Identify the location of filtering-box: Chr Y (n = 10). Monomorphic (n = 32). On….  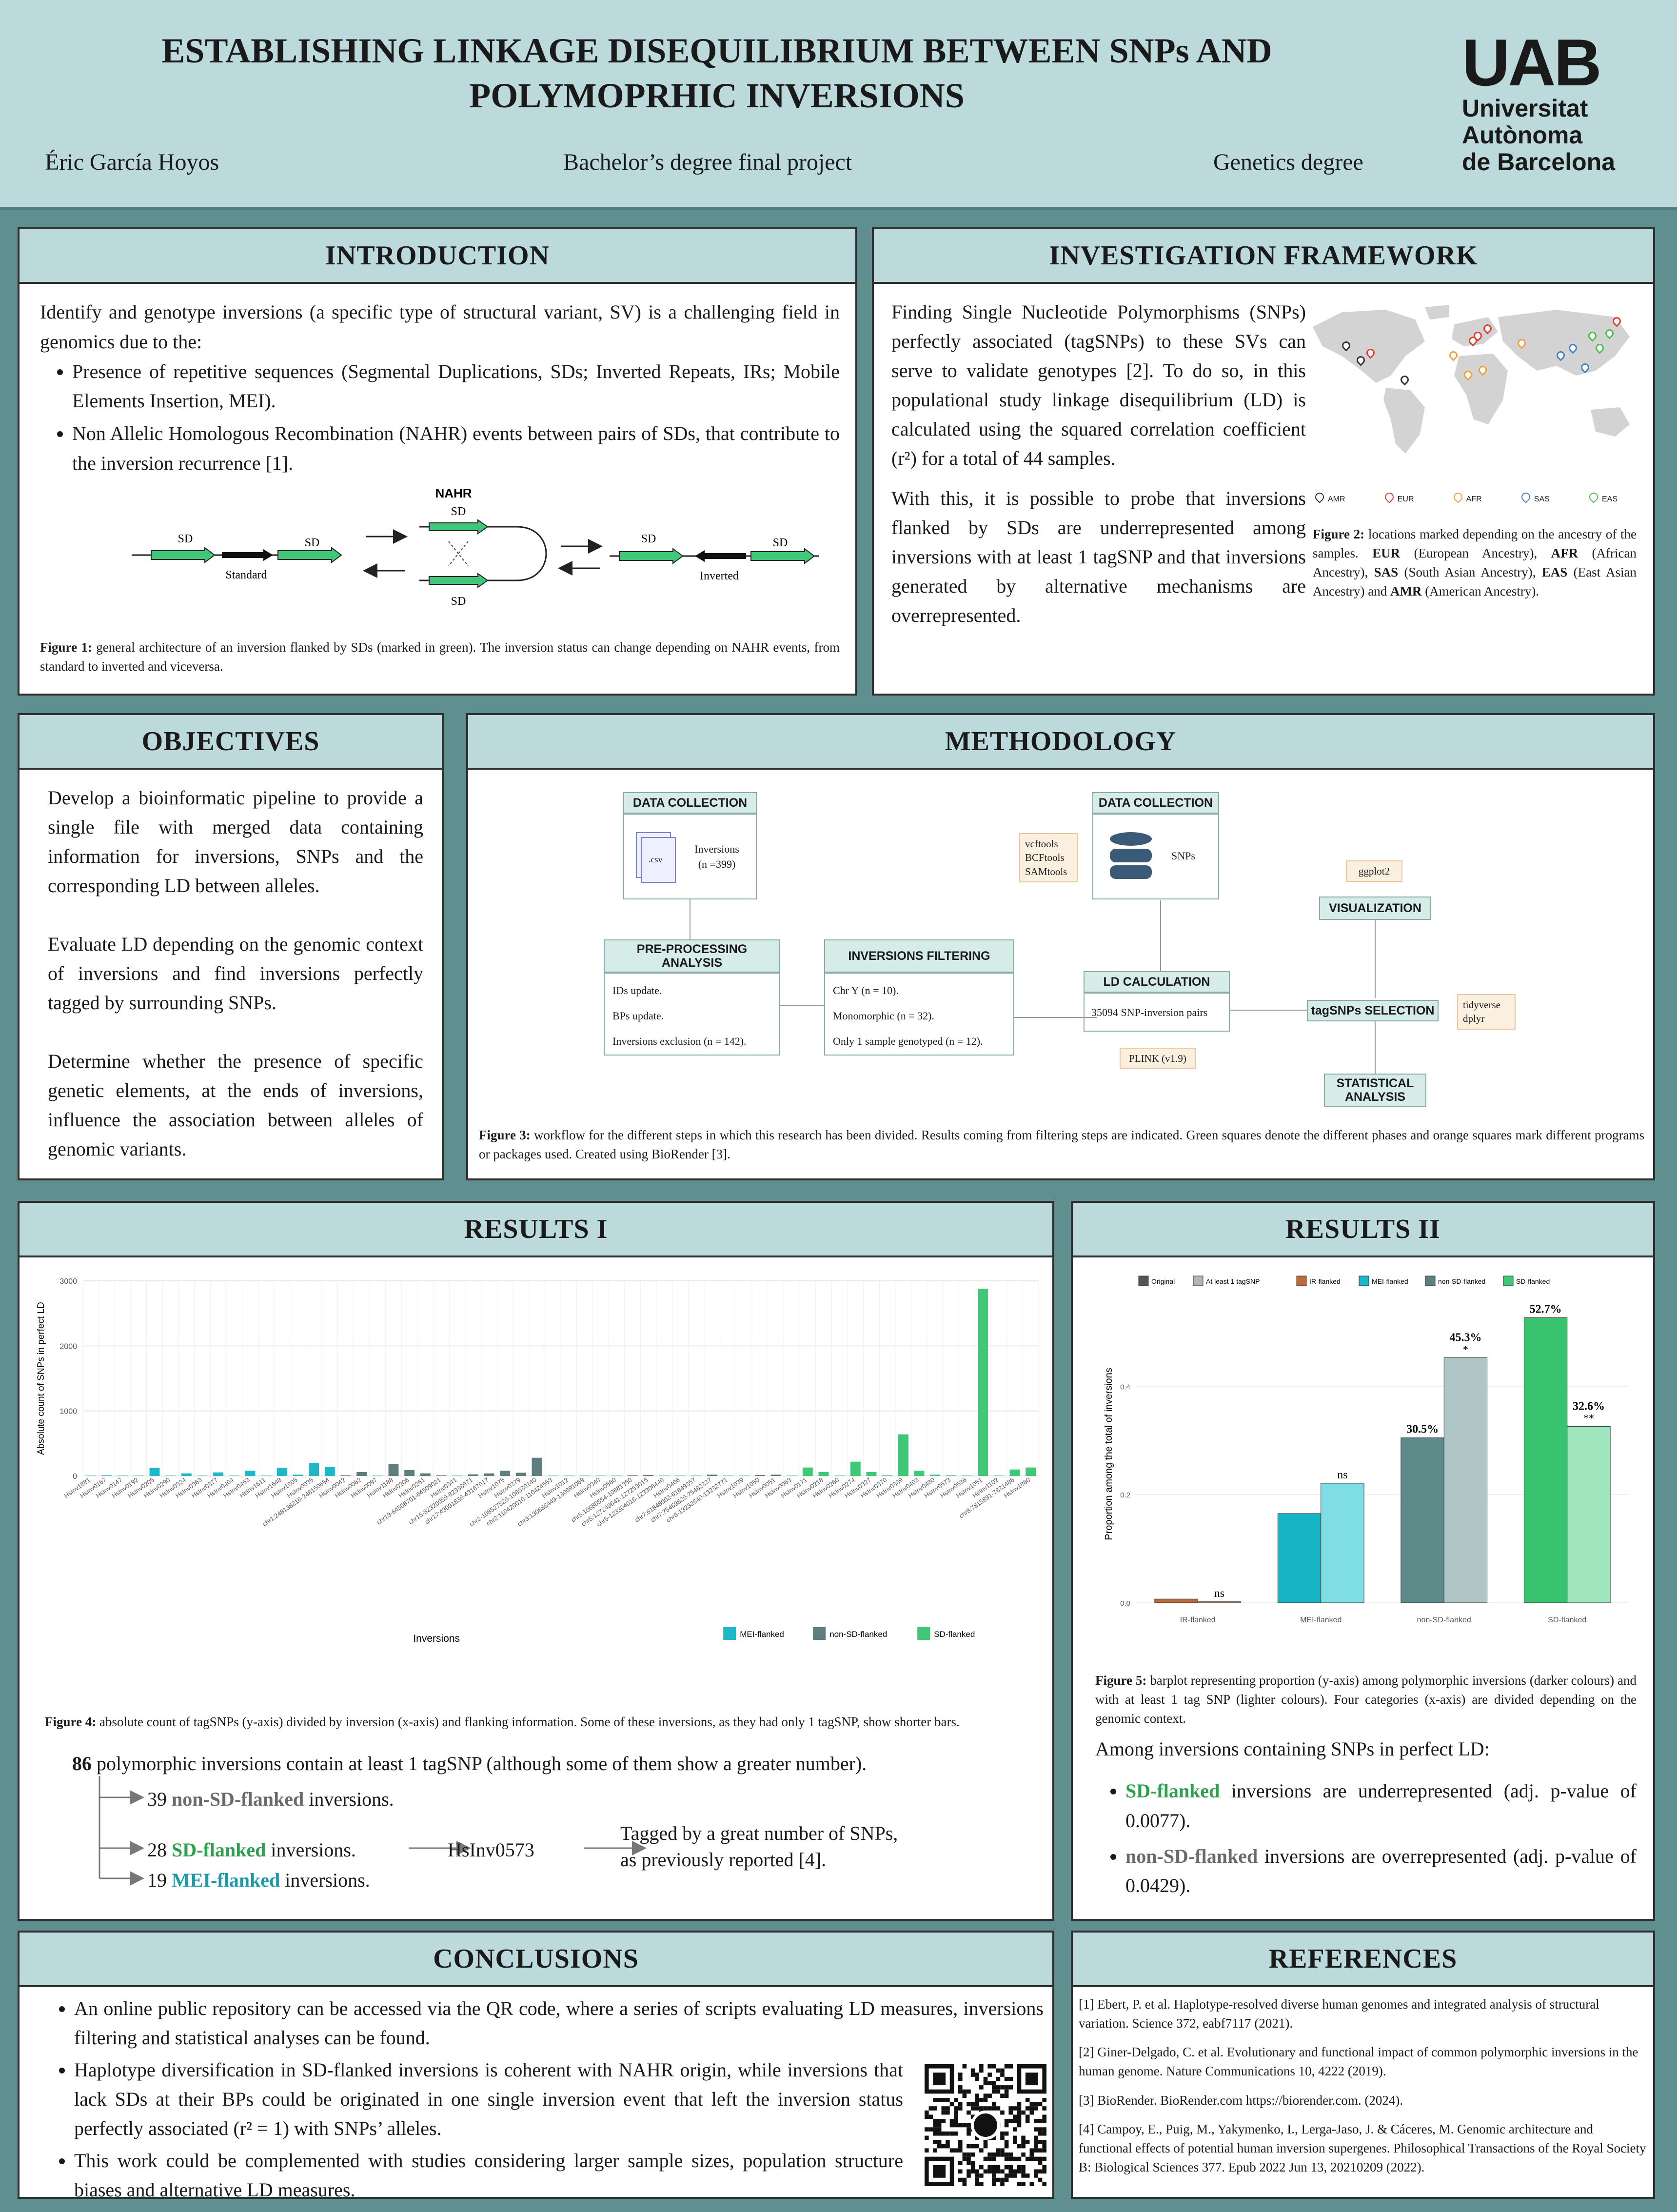
(919, 1015).